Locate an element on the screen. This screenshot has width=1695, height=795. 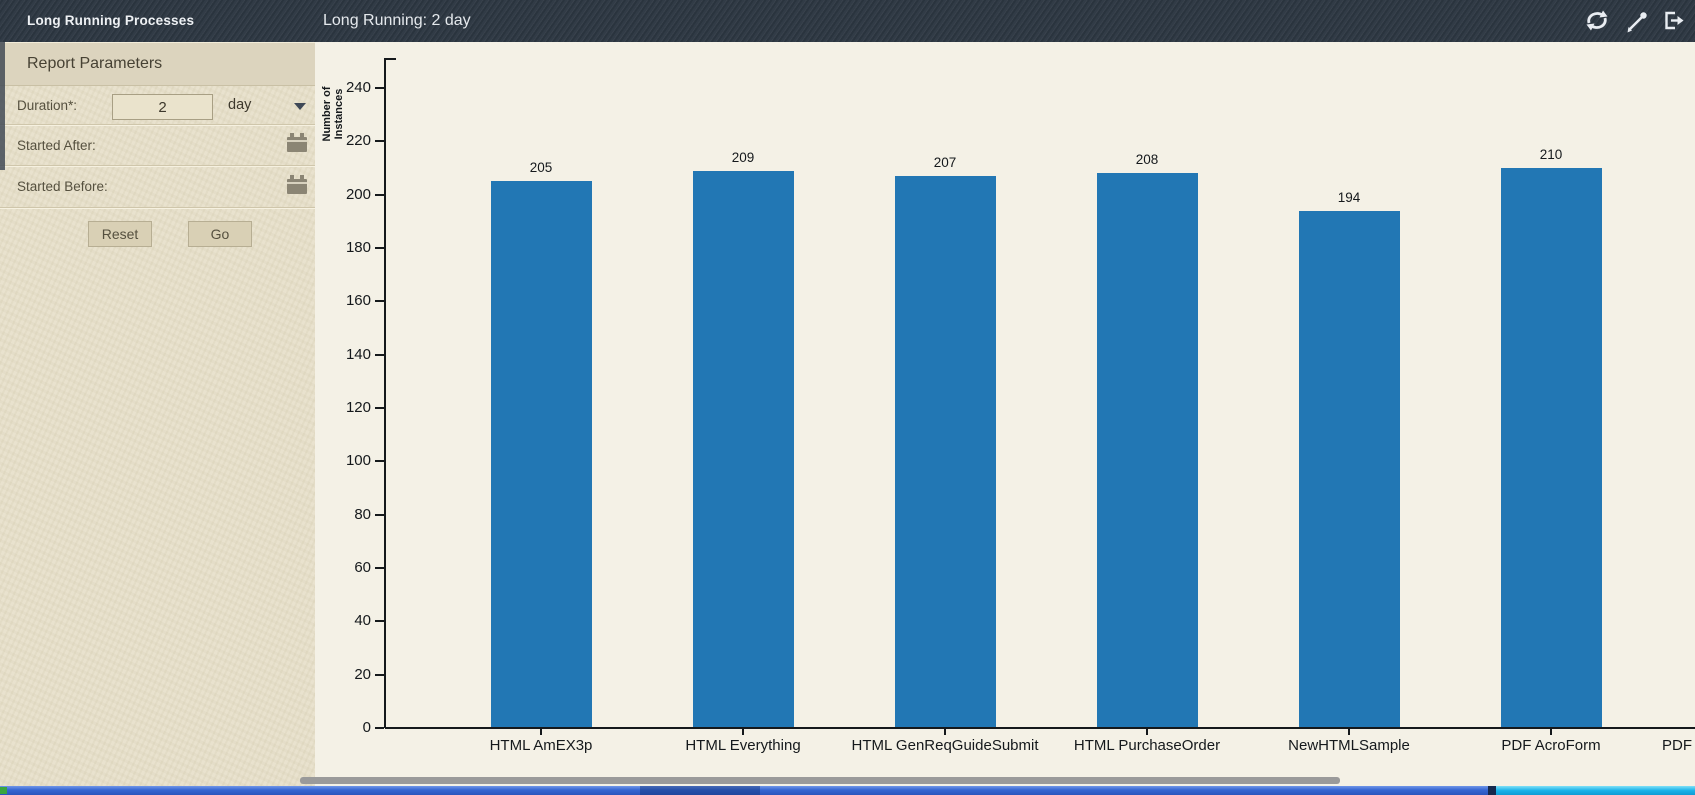
bar-value-label: 207 is located at coordinates (945, 162).